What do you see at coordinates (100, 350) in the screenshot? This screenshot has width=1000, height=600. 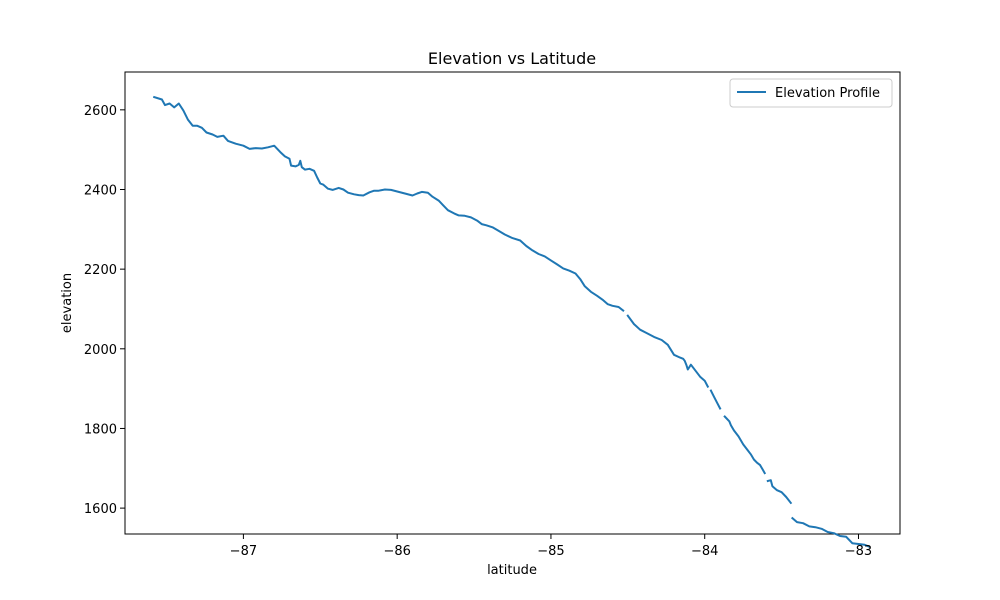 I see `y-tick-label: 2000` at bounding box center [100, 350].